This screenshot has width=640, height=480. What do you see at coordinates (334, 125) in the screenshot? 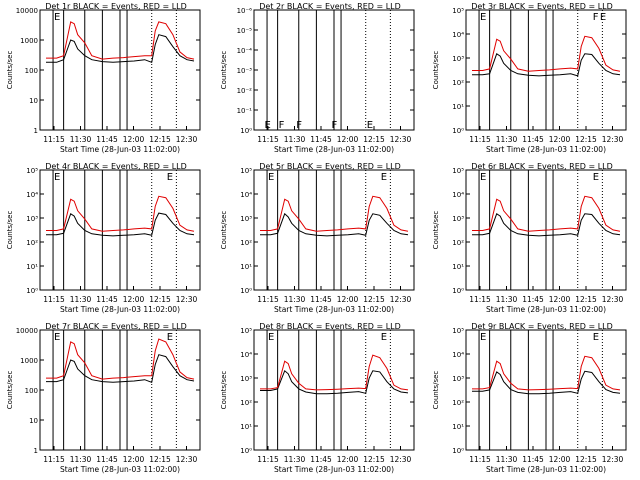
I see `event-flag-label: F` at bounding box center [334, 125].